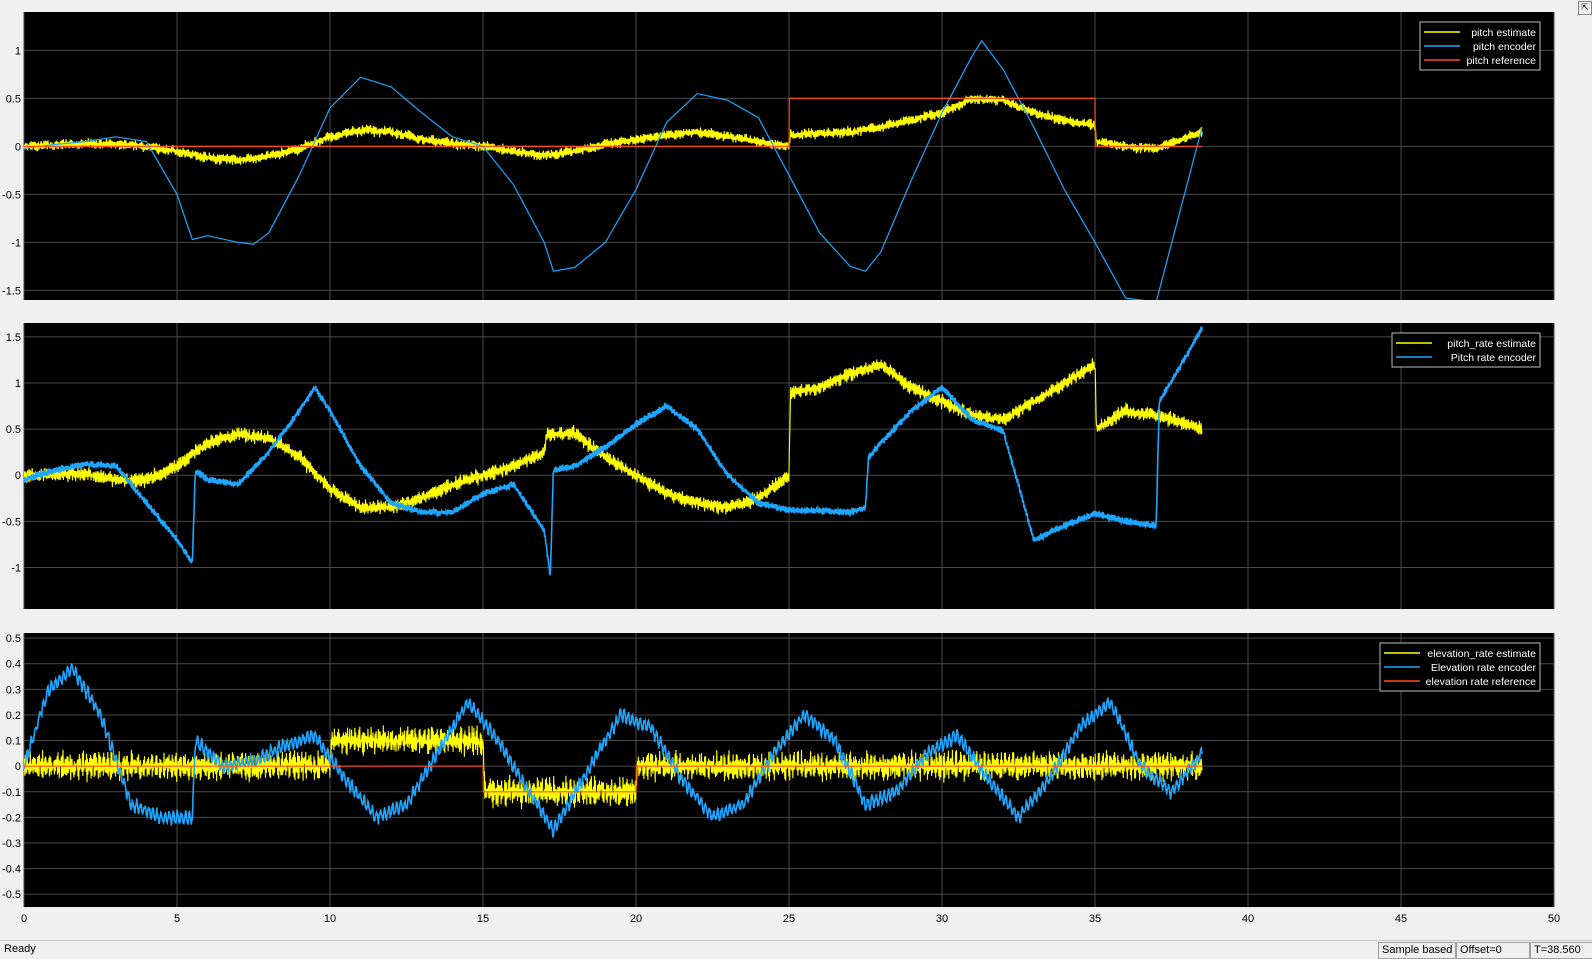 The image size is (1592, 959). Describe the element at coordinates (11, 818) in the screenshot. I see `y-tick-label: -0.2` at that location.